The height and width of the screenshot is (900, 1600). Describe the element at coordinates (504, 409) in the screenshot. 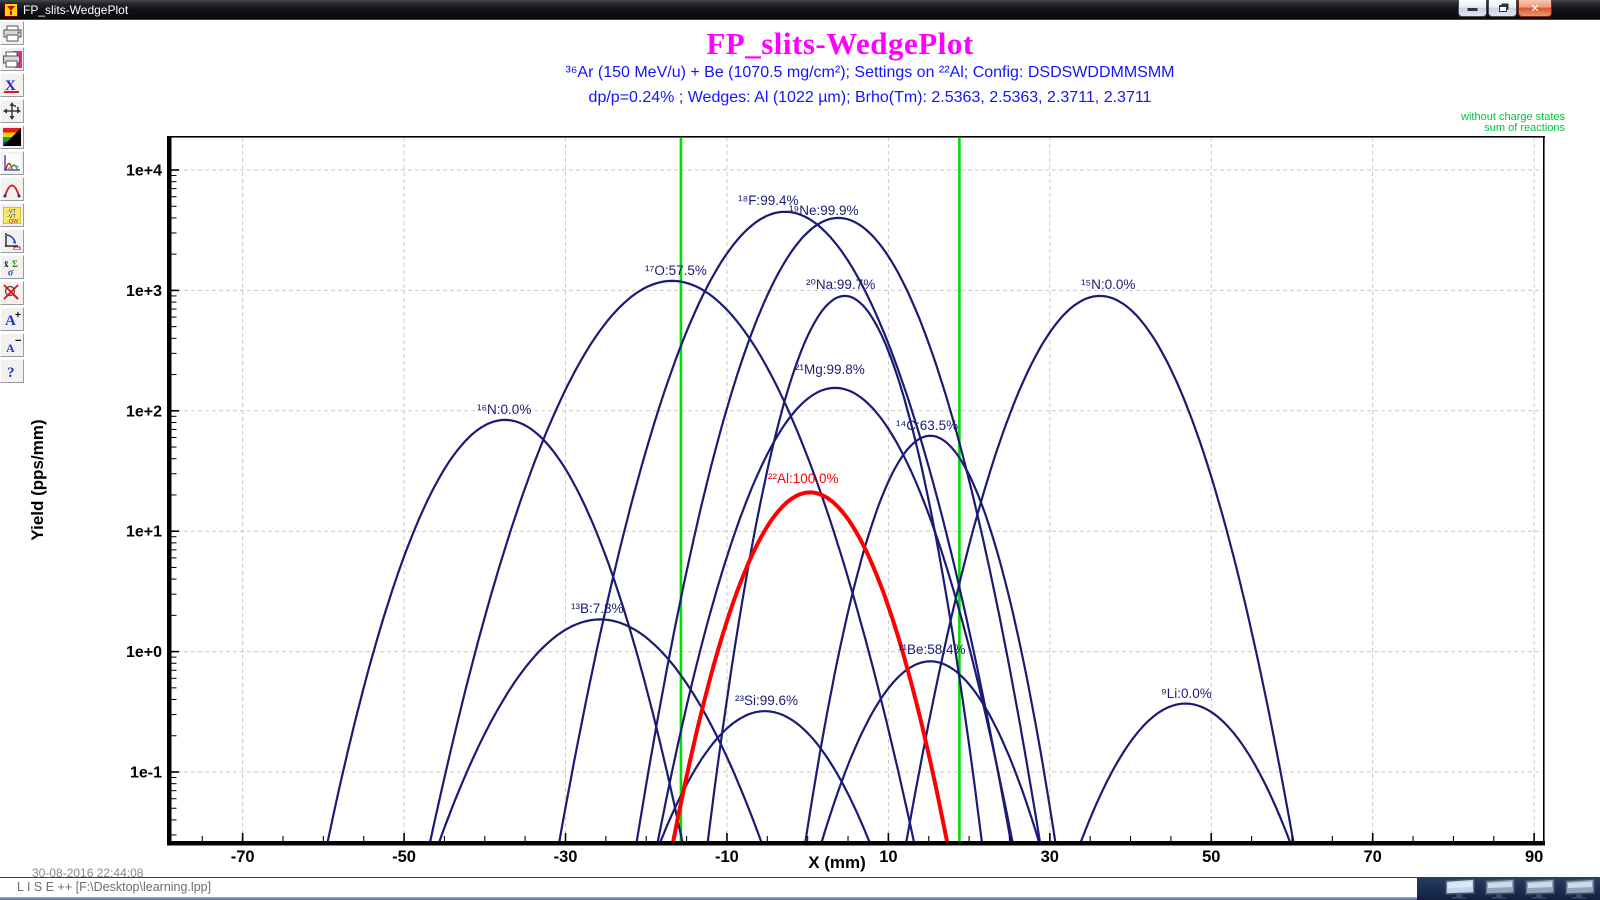

I see `isotope-label-16N: ¹⁶N:0.0%` at that location.